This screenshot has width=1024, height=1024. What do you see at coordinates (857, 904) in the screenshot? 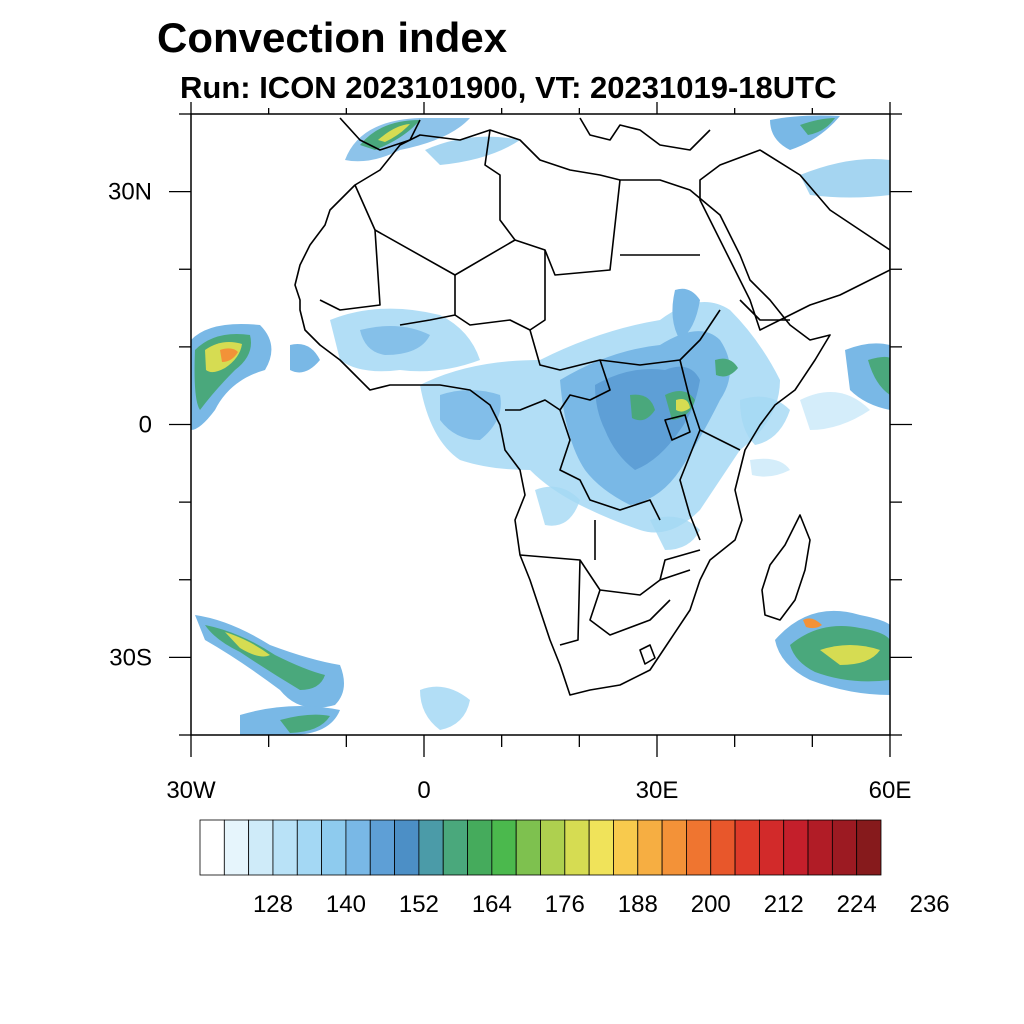
I see `colorbar-label: 224` at bounding box center [857, 904].